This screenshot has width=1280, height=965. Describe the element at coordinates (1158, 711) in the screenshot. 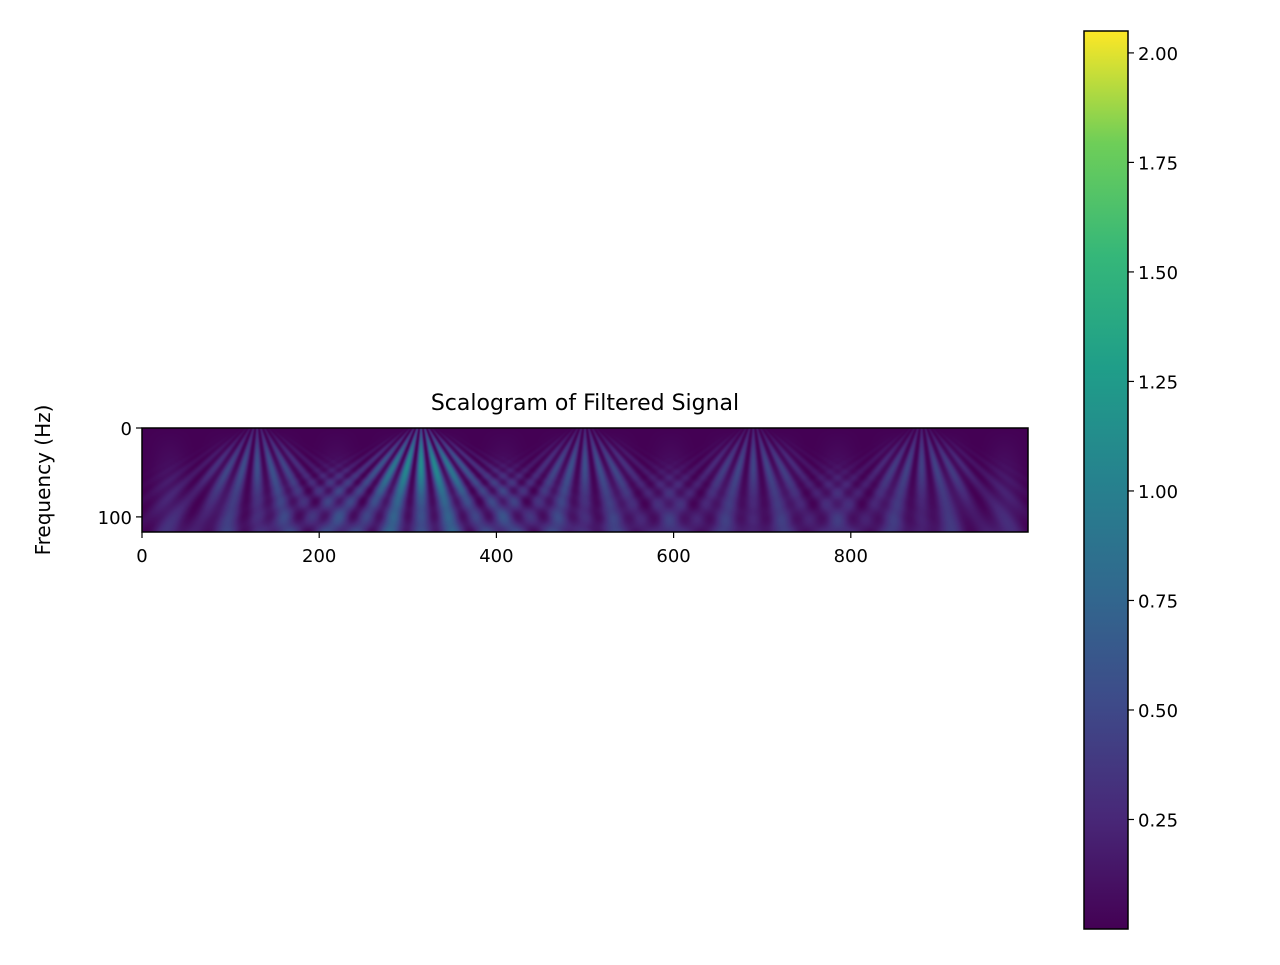

I see `colorbar-tick-label: 0.50` at that location.